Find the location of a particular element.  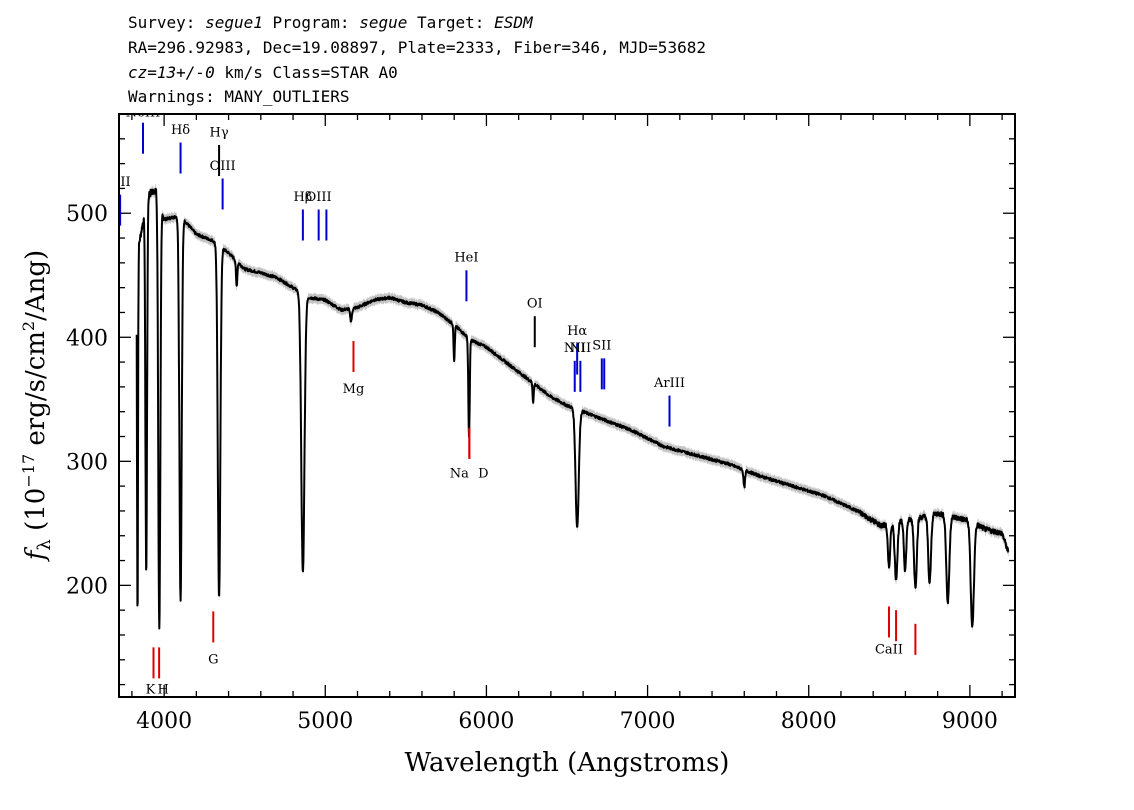

target-name: ESDM is located at coordinates (514, 22).